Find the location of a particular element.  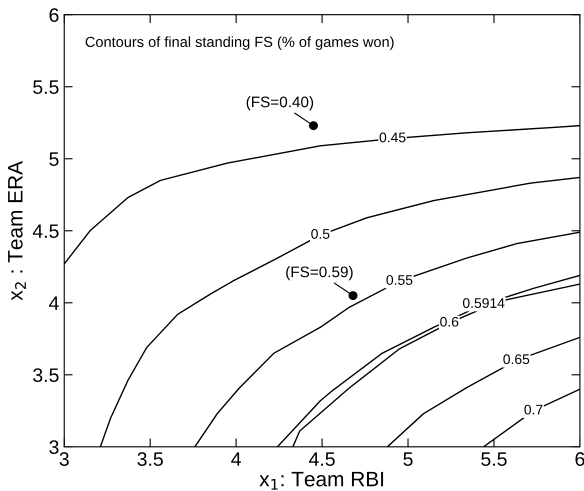

y-tick-label: 4.5 is located at coordinates (45, 231).